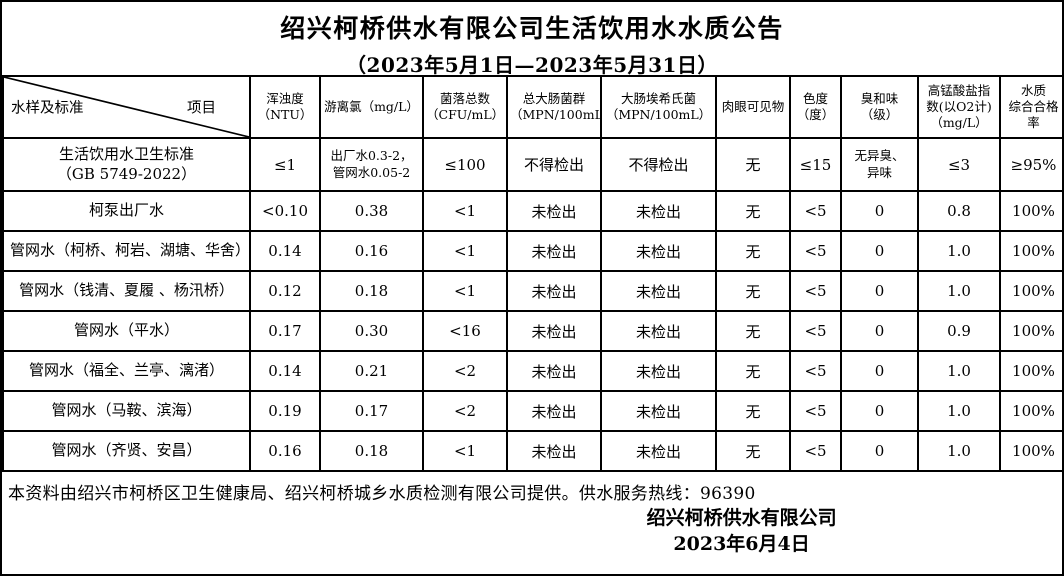  I want to click on row-label: 管网水（马鞍、滨海）, so click(126, 411).